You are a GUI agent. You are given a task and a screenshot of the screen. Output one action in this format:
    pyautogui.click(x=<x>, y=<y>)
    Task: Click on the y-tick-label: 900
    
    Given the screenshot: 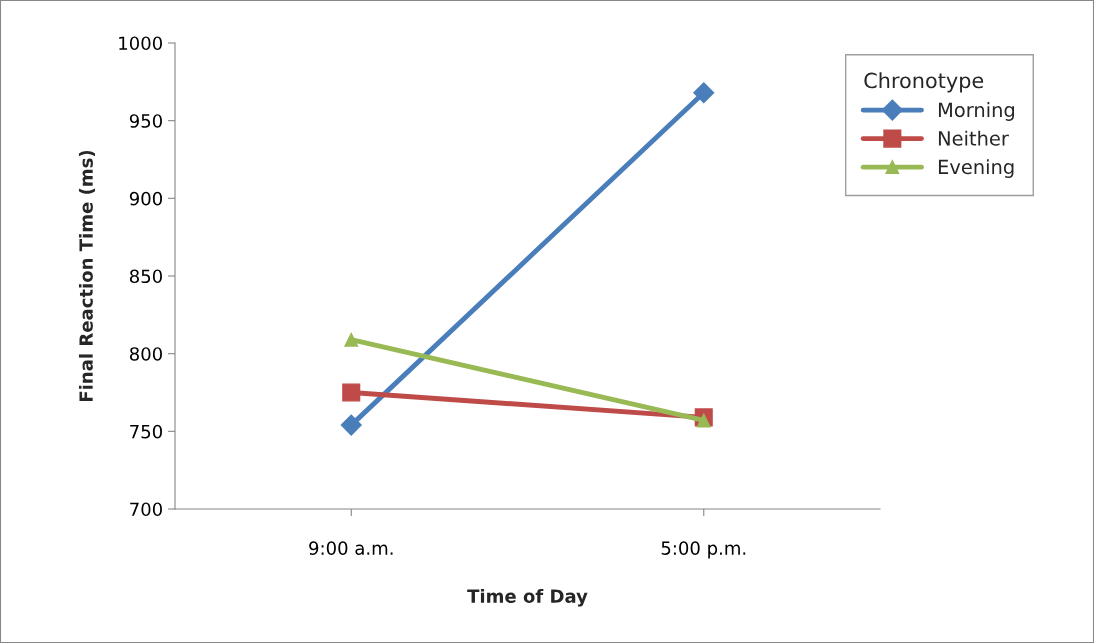 What is the action you would take?
    pyautogui.click(x=145, y=198)
    